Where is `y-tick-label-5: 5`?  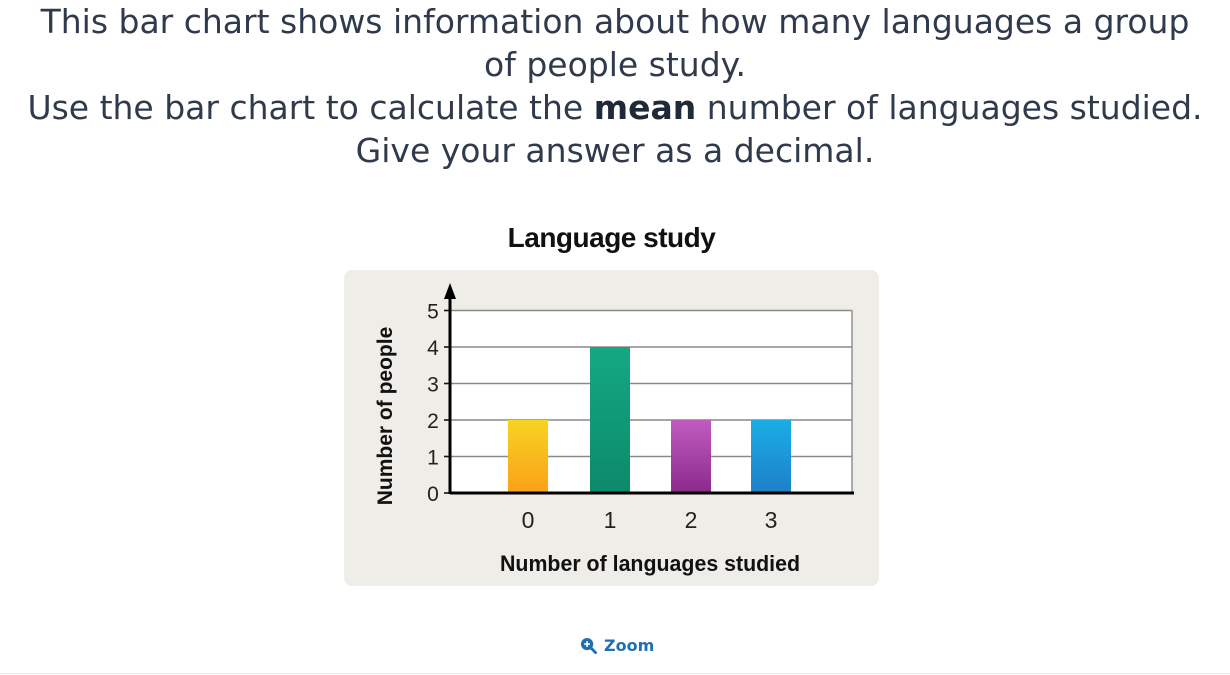 y-tick-label-5: 5 is located at coordinates (433, 312).